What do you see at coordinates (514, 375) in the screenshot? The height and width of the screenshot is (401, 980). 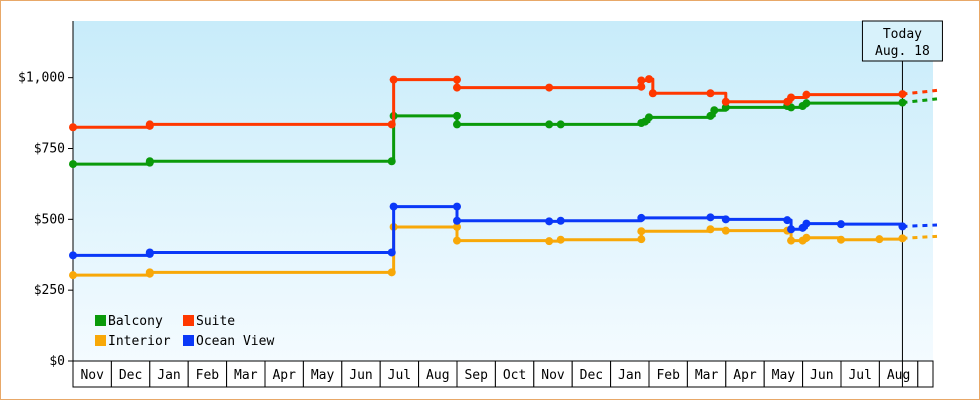 I see `x-tick-label: Oct` at bounding box center [514, 375].